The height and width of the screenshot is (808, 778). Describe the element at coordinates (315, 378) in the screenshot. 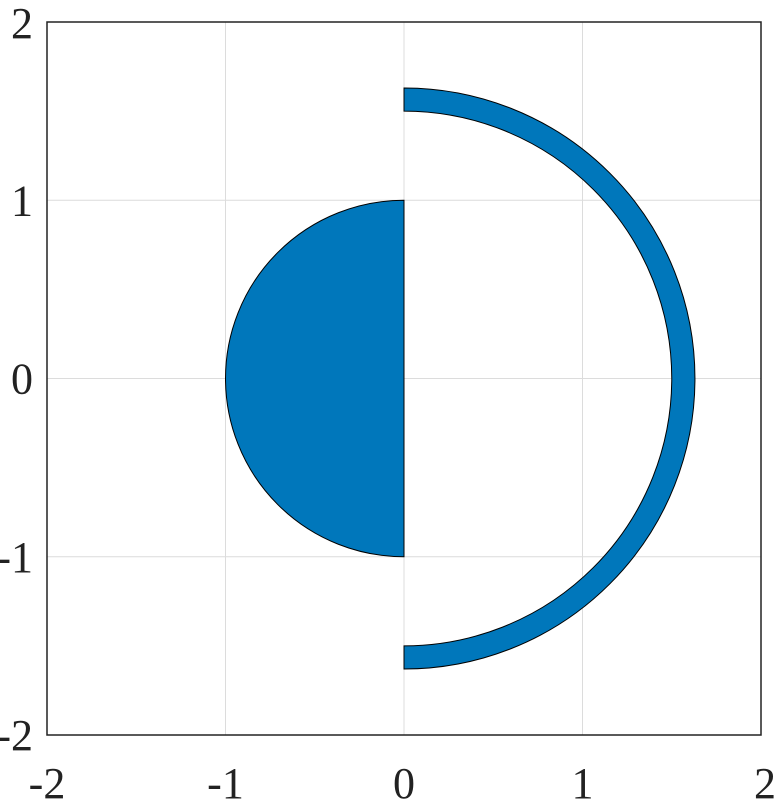

I see `half-disk-shape` at that location.